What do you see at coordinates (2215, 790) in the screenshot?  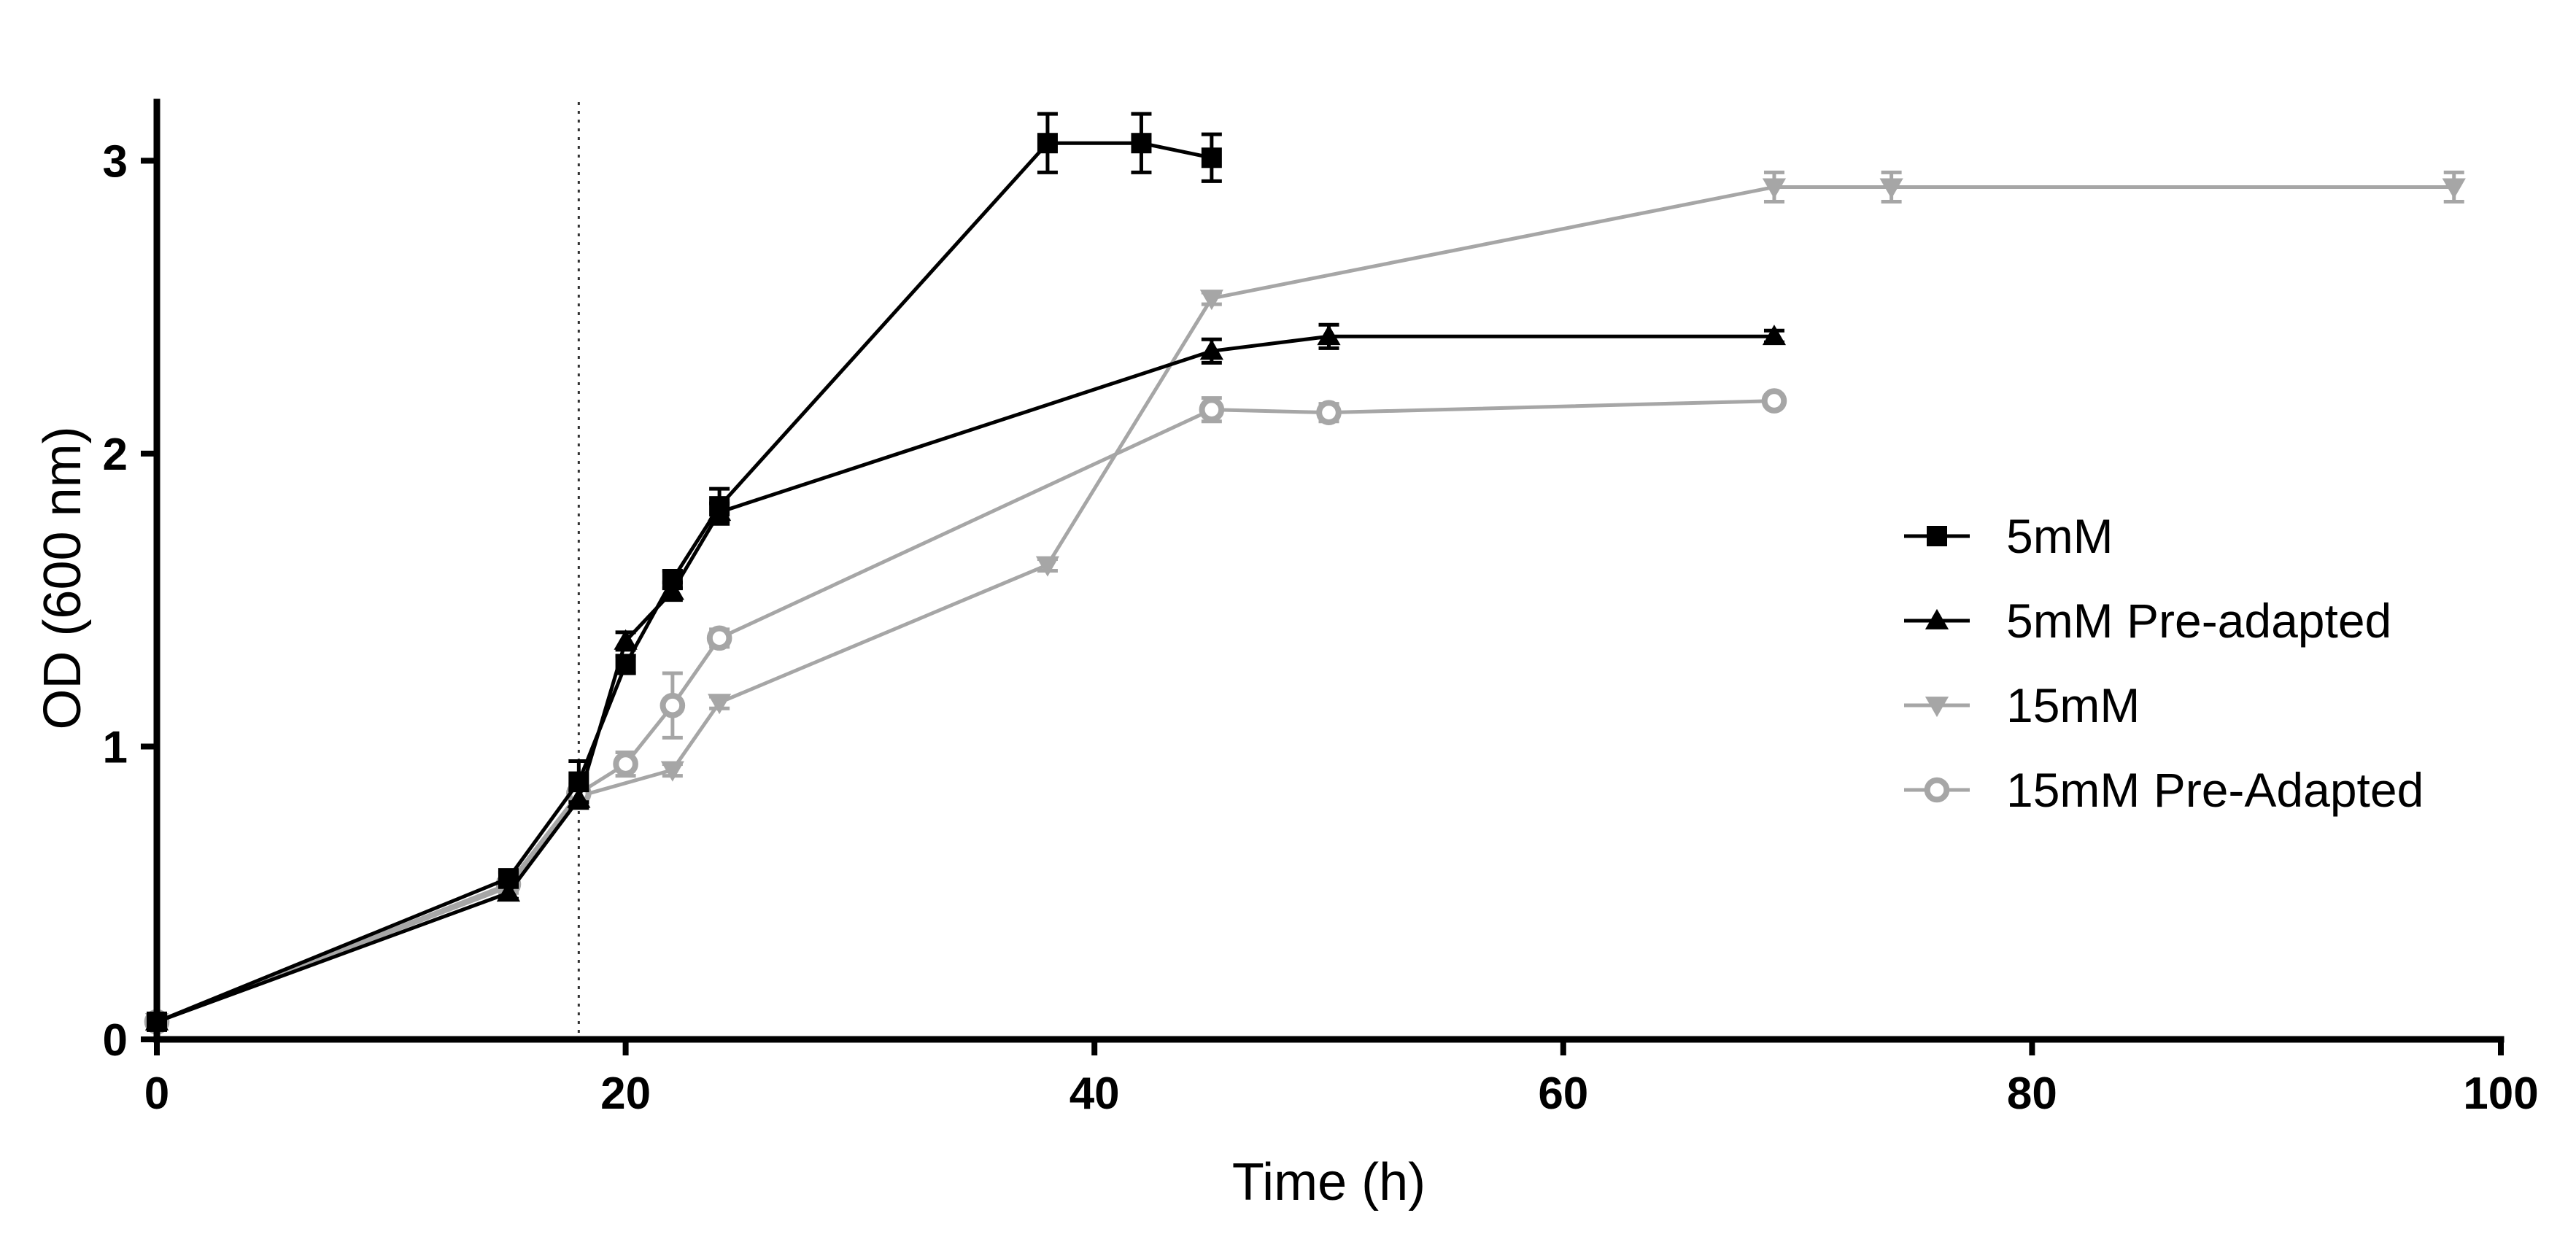 I see `legend-label: 15mM Pre-Adapted` at bounding box center [2215, 790].